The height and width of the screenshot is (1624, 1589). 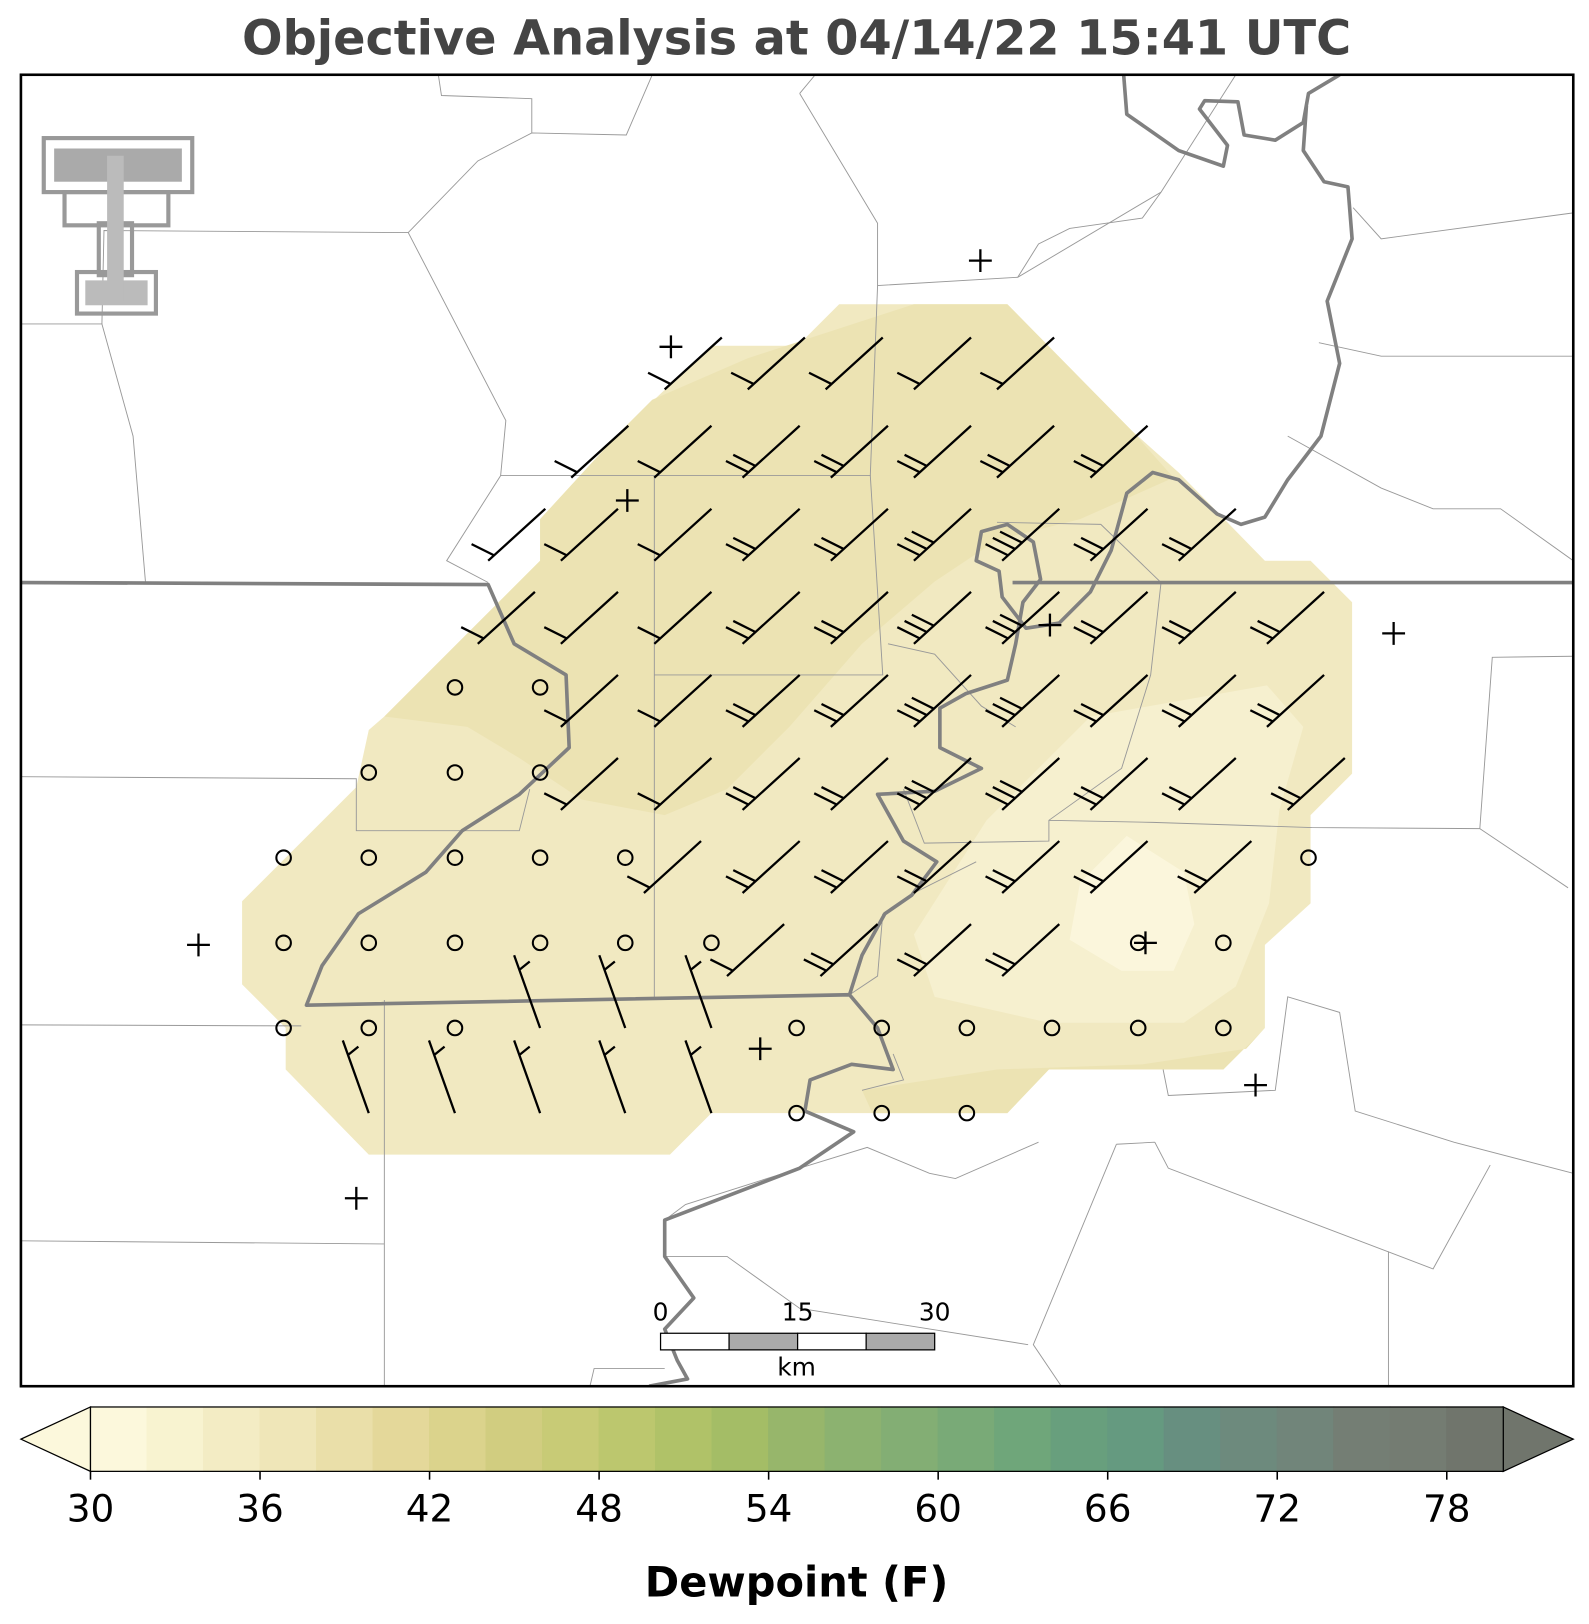 I want to click on colorbar-label: Dewpoint (F), so click(x=797, y=1582).